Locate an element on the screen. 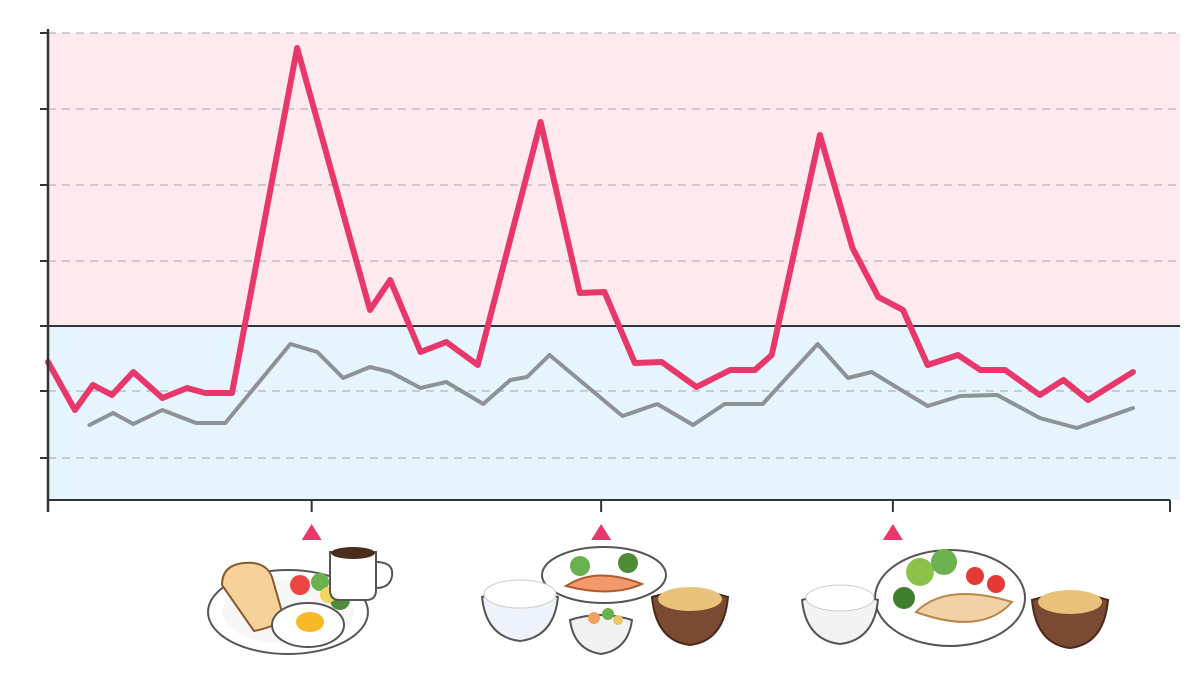  breakfast-illustration is located at coordinates (300, 601).